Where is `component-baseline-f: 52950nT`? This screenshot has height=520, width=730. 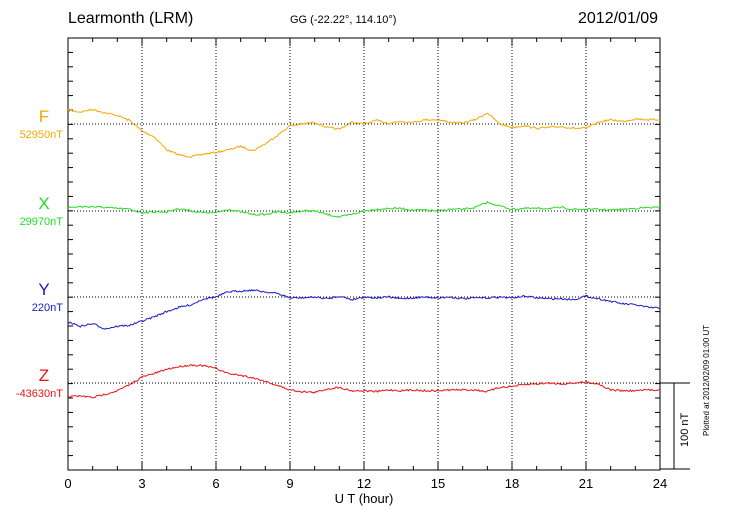 component-baseline-f: 52950nT is located at coordinates (41, 135).